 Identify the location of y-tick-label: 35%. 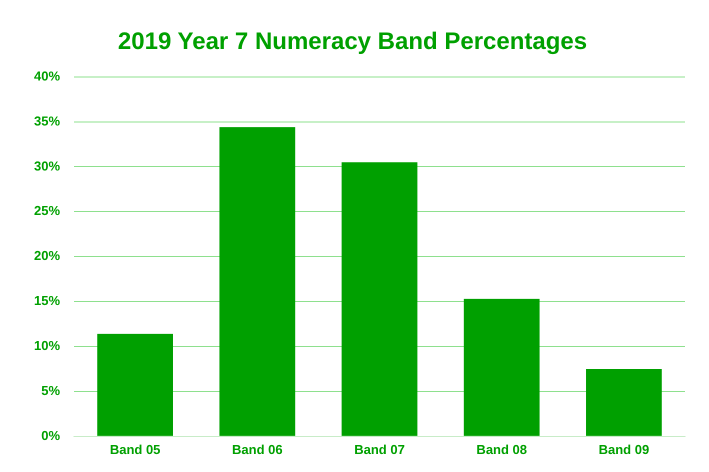
(47, 120).